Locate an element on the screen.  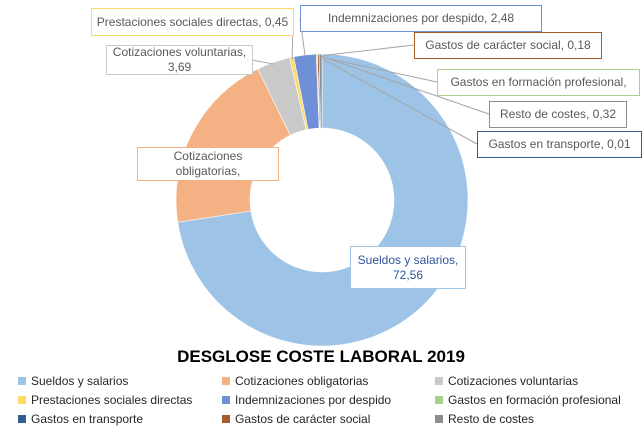
data-label: Prestaciones sociales directas, 0,45 is located at coordinates (192, 22).